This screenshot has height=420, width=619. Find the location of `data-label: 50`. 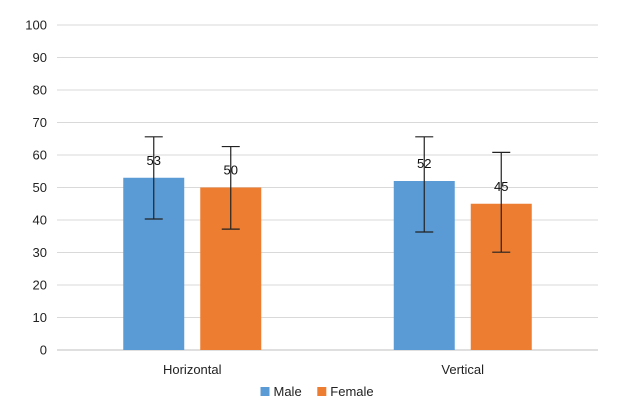

data-label: 50 is located at coordinates (231, 170).